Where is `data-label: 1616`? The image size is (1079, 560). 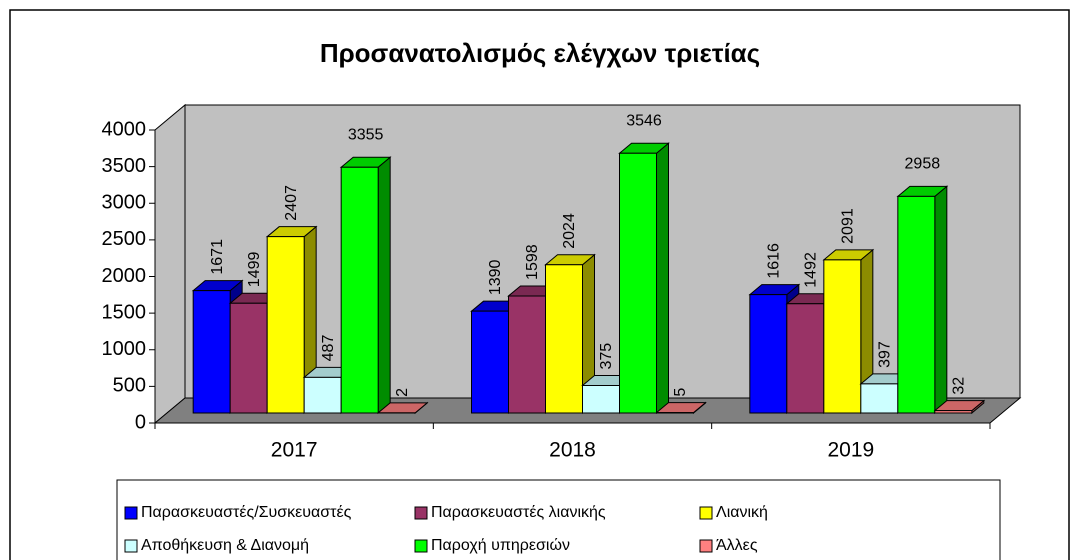
data-label: 1616 is located at coordinates (774, 261).